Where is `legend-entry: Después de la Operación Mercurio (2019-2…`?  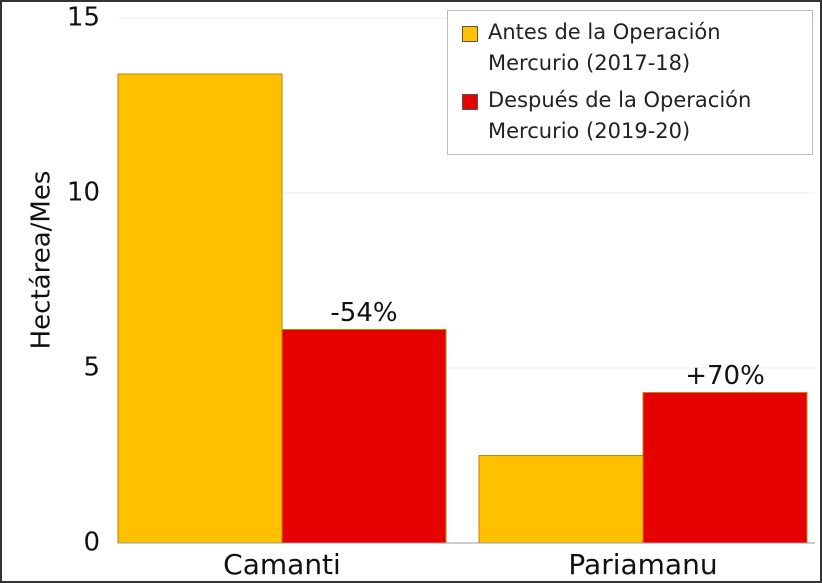
legend-entry: Después de la Operación Mercurio (2019-2… is located at coordinates (637, 116).